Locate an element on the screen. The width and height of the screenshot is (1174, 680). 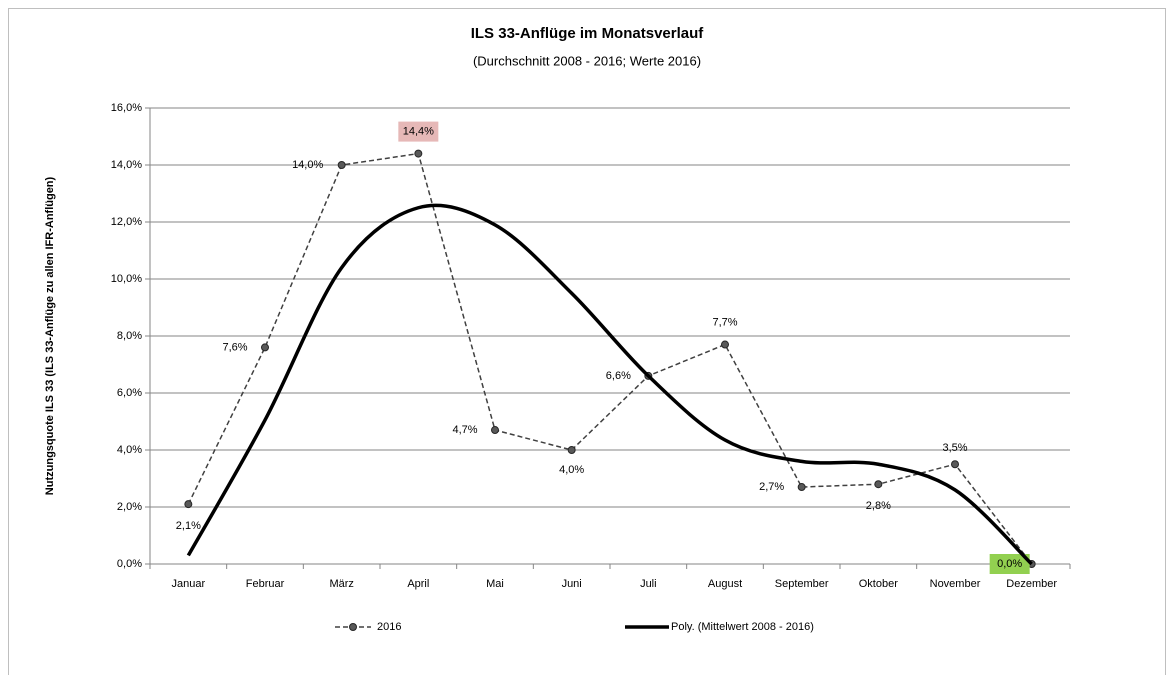
data-label: 2,1% is located at coordinates (188, 526).